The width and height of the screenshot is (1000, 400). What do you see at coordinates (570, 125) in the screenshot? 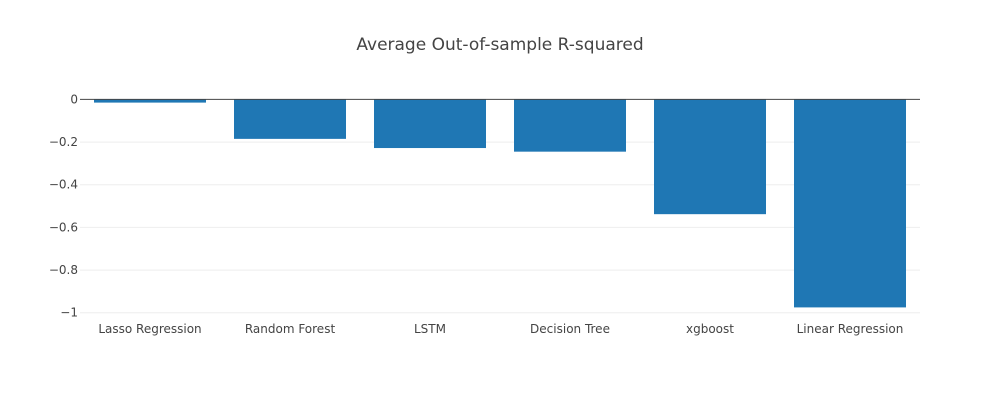
I see `bar-decision-tree` at bounding box center [570, 125].